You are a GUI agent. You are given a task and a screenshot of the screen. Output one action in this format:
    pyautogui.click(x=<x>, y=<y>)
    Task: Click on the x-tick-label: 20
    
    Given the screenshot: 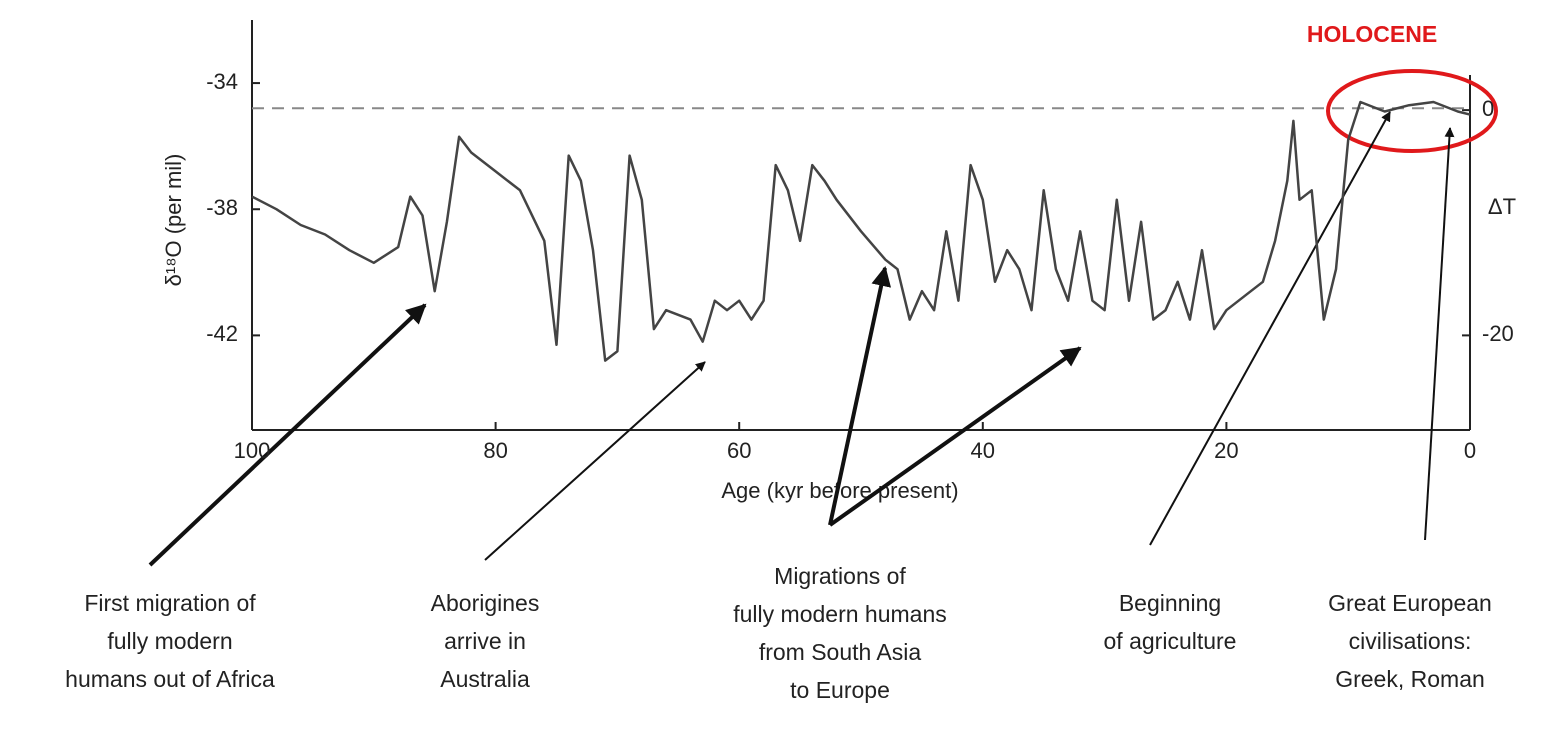 What is the action you would take?
    pyautogui.click(x=1226, y=450)
    